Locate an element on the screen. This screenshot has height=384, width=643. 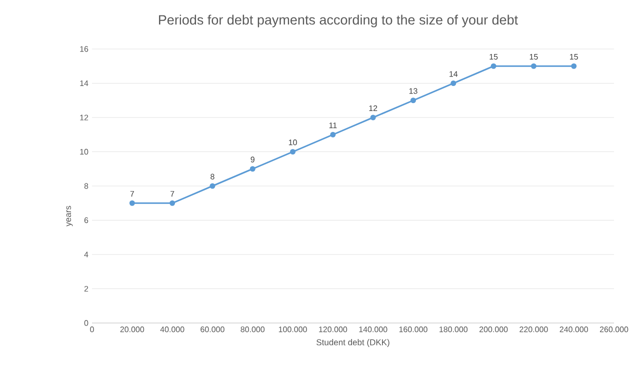
data-label: 13 is located at coordinates (413, 91).